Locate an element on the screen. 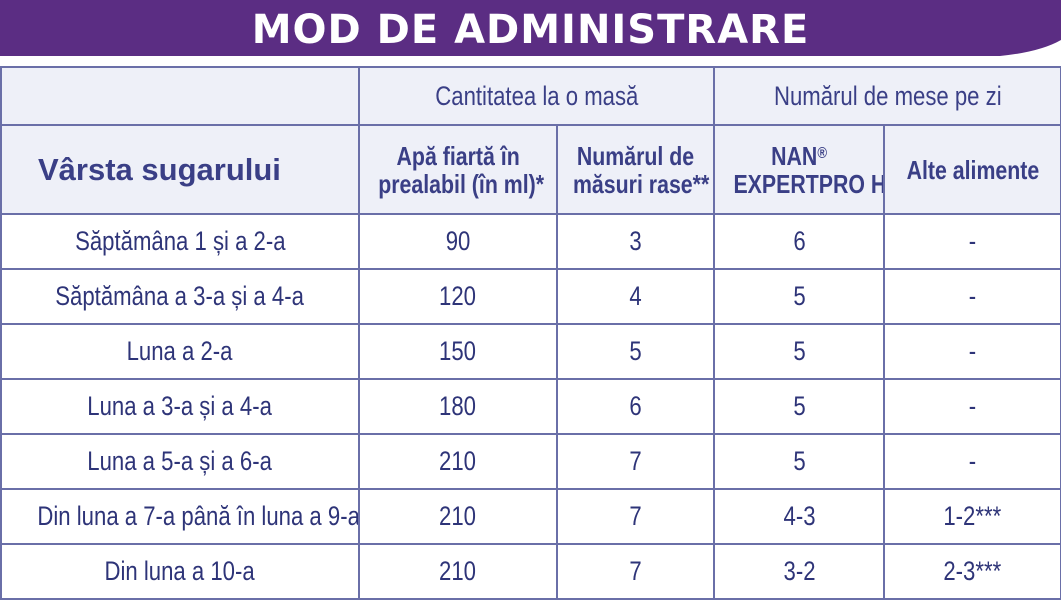 The image size is (1061, 608). table-row: Săptămâna a 3-a și a 4-a 120 4 5- is located at coordinates (530, 296).